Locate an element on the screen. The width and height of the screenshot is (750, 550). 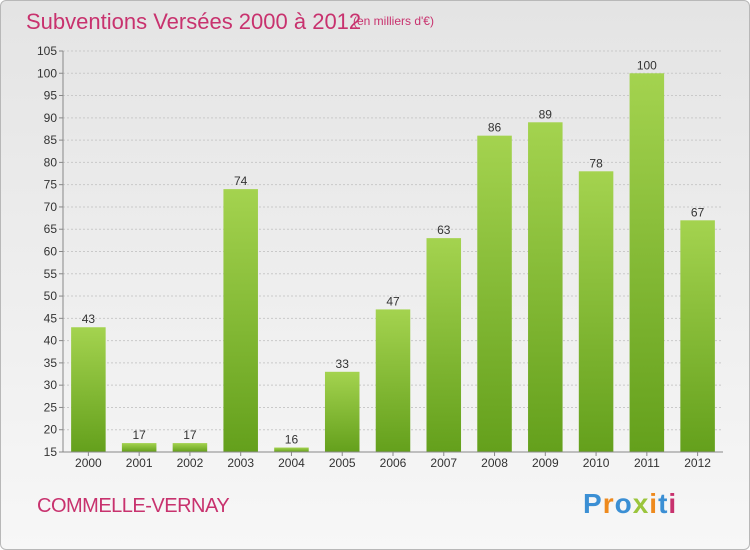
bar-value-label: 47 is located at coordinates (393, 301).